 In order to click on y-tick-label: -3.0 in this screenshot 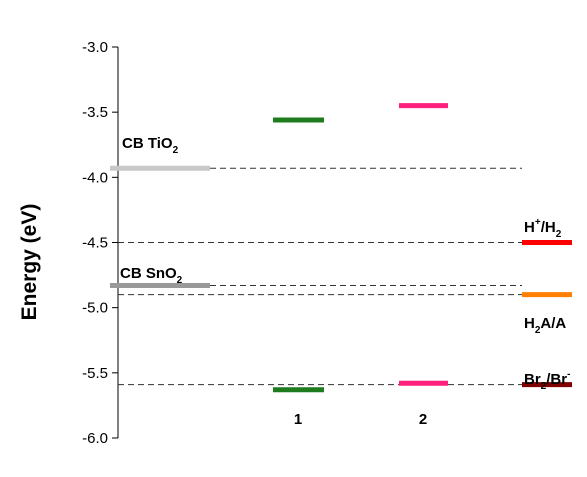, I will do `click(95, 47)`.